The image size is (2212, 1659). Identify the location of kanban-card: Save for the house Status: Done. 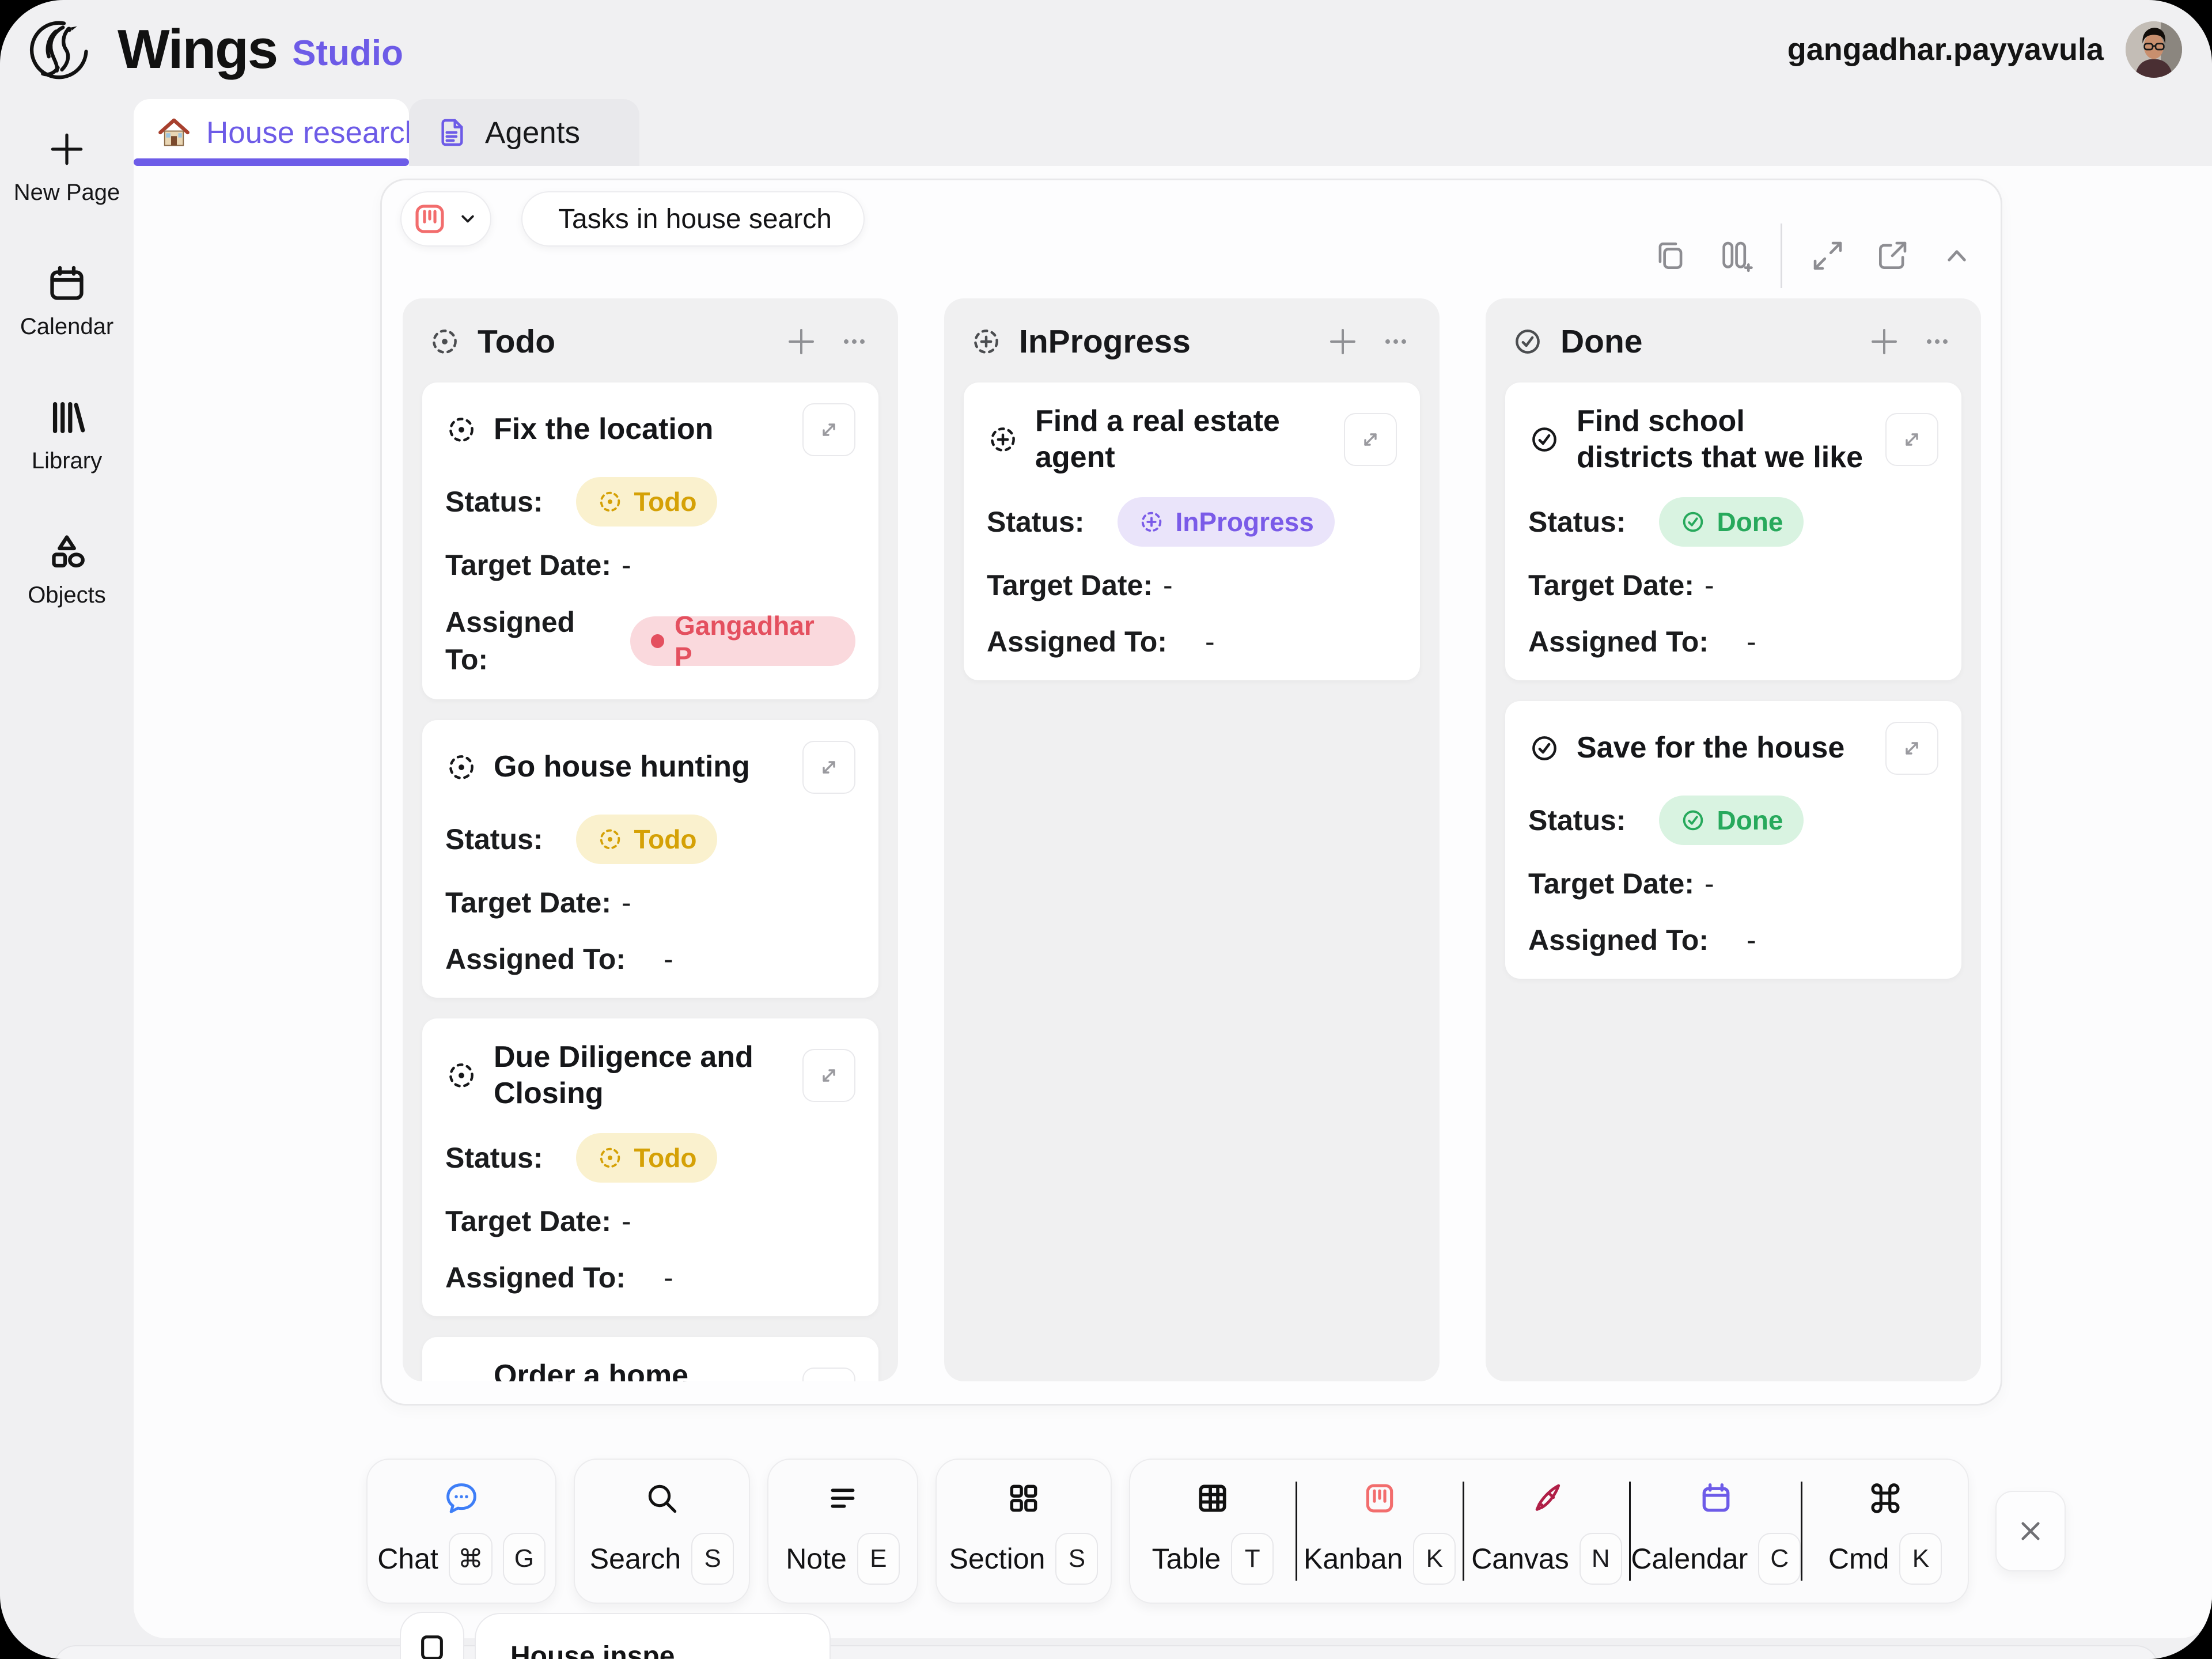
(1733, 839).